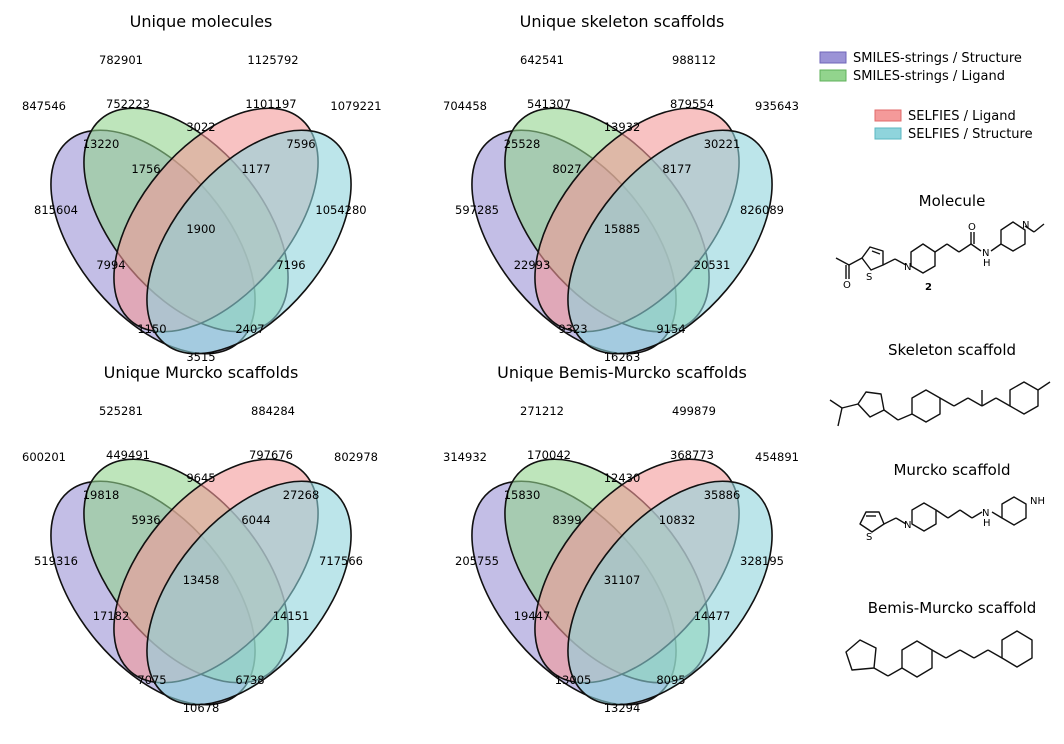  Describe the element at coordinates (465, 106) in the screenshot. I see `total-smiles-structure: 704458` at that location.